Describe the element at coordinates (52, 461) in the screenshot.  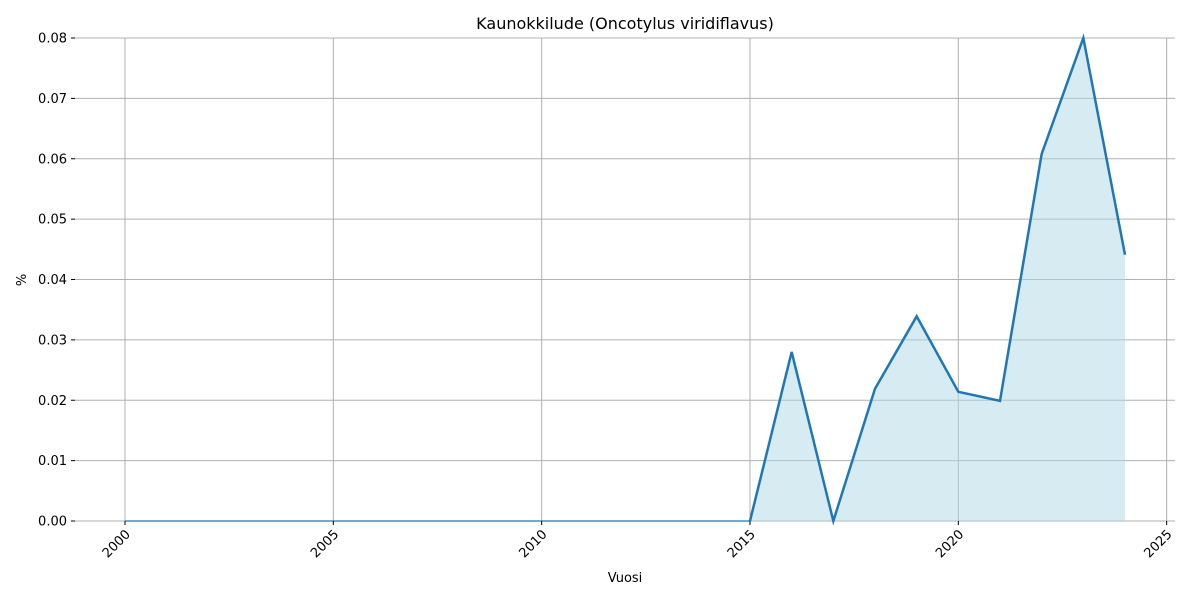
I see `y-tick-label: 0.01` at that location.